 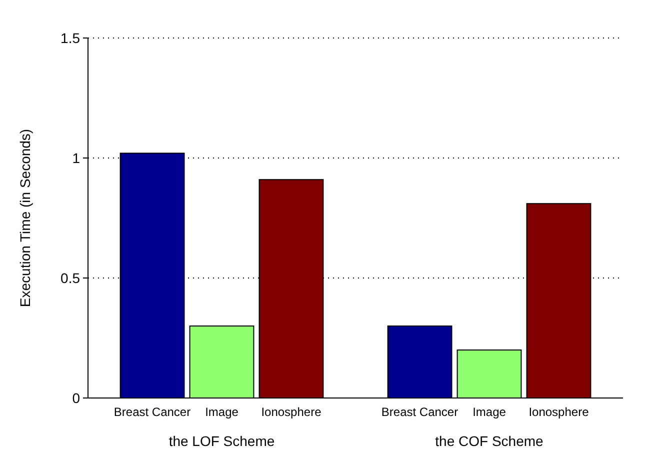 What do you see at coordinates (489, 441) in the screenshot?
I see `x-tick-label: the COF Scheme` at bounding box center [489, 441].